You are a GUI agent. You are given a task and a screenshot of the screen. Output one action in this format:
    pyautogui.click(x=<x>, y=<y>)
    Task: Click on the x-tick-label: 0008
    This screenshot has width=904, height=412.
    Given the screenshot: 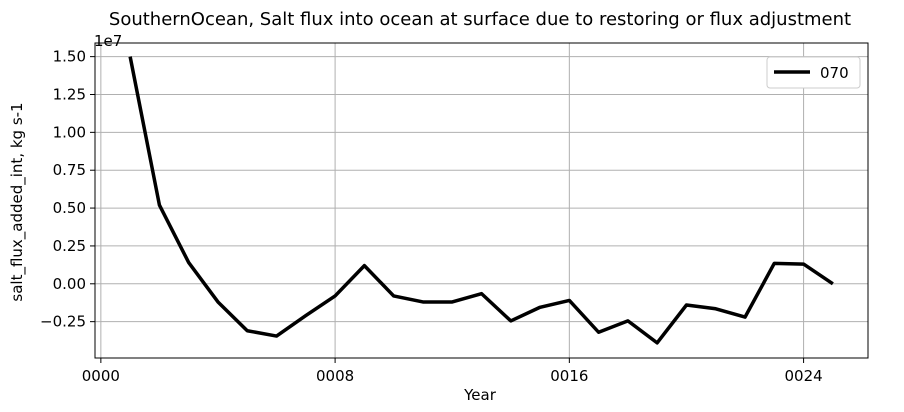 What is the action you would take?
    pyautogui.click(x=335, y=376)
    